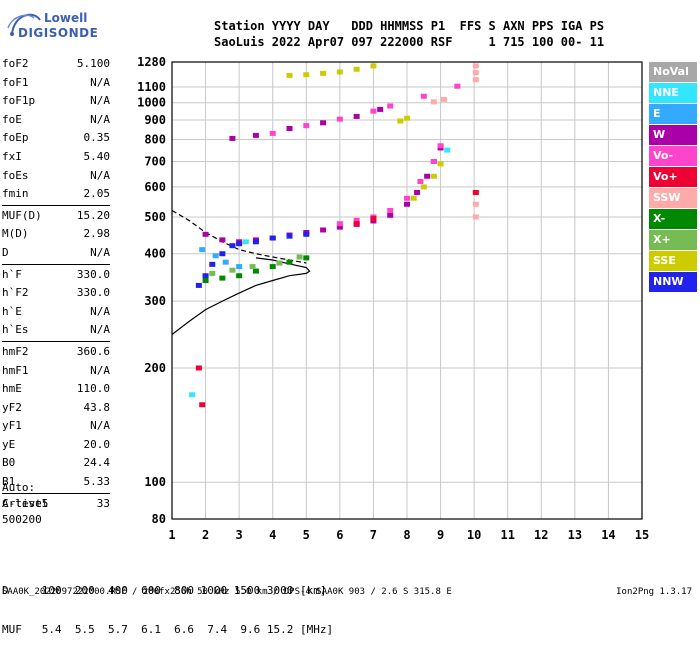  What do you see at coordinates (241, 296) in the screenshot?
I see `profile-curve` at bounding box center [241, 296].